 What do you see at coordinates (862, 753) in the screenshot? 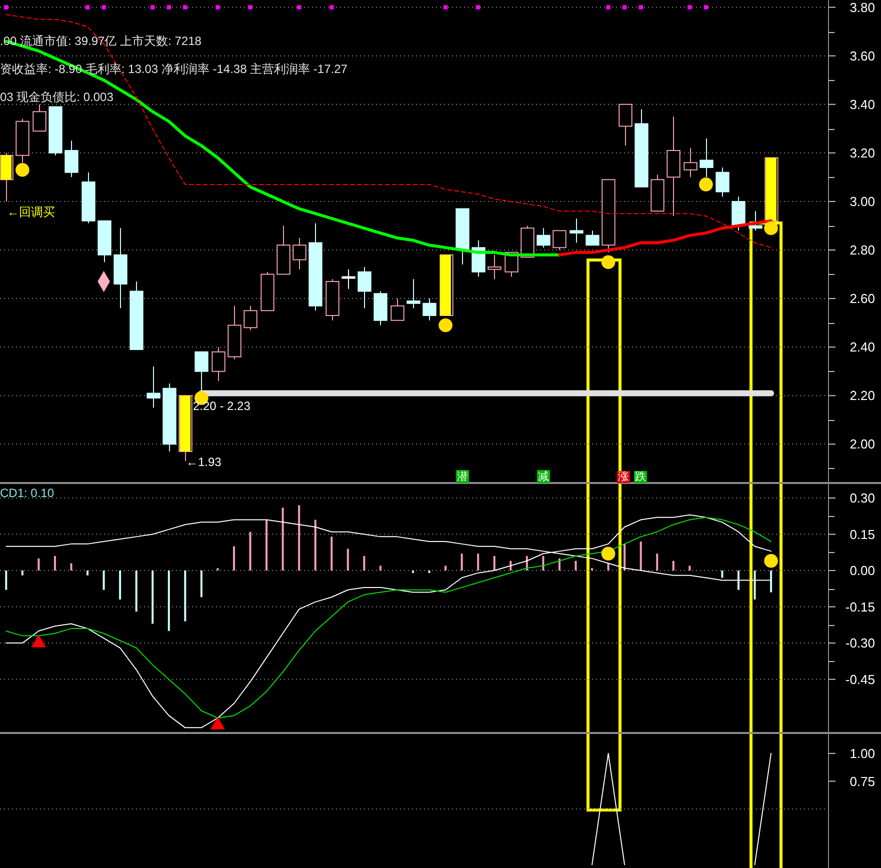
I see `y-tick-label: 1.00` at bounding box center [862, 753].